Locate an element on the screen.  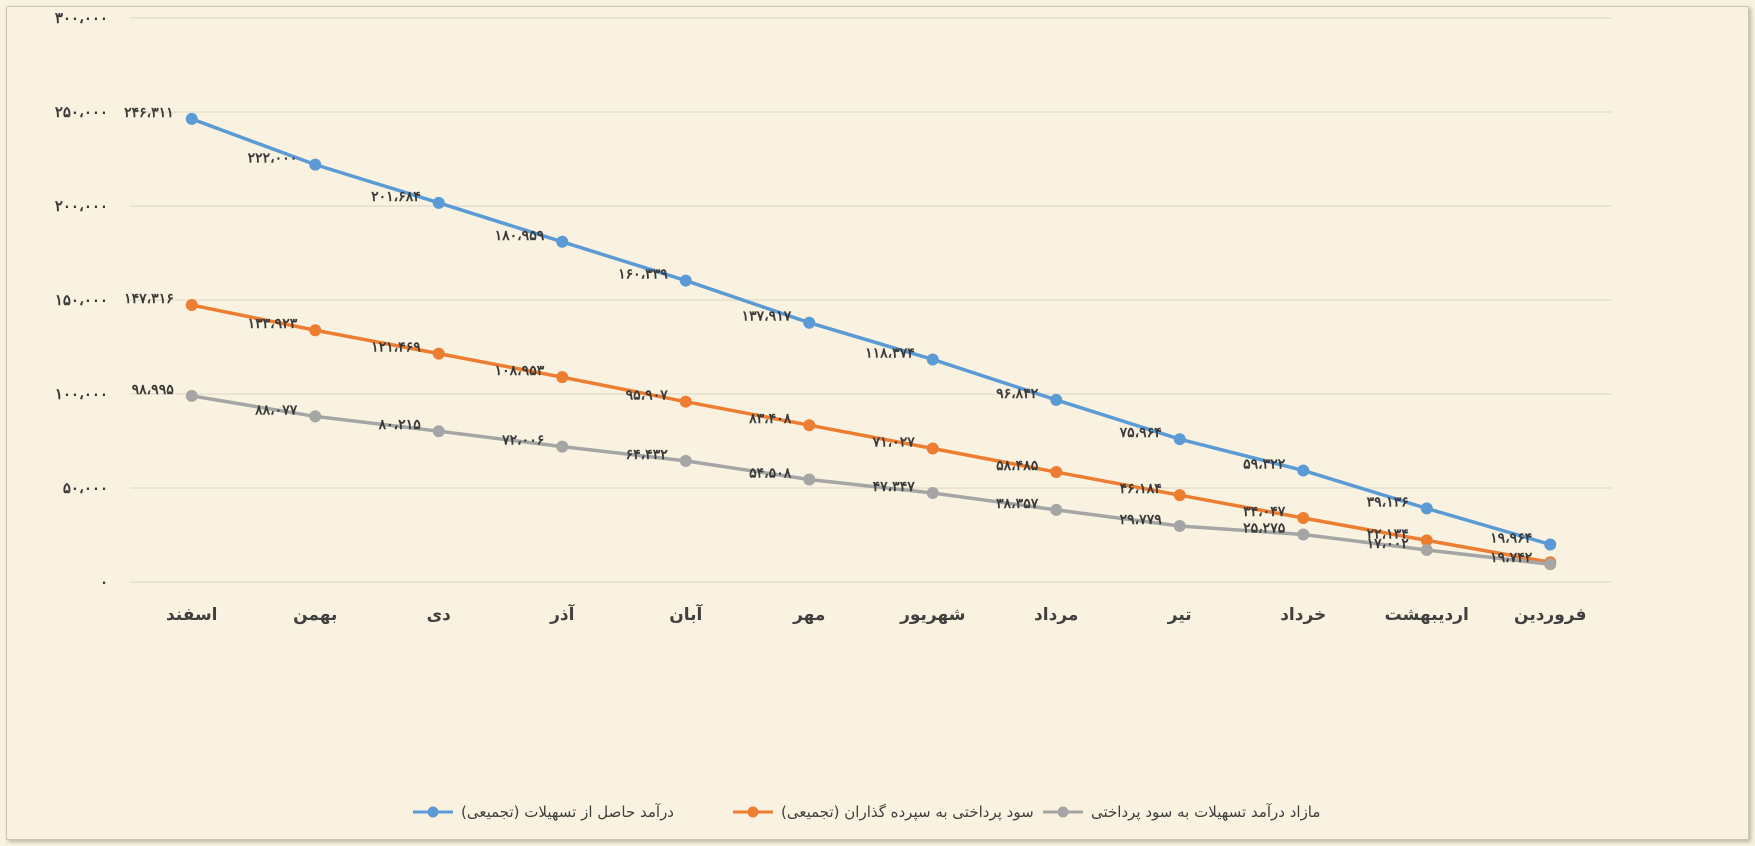
legend-label: درآمد حاصل از تسهیلات (تجمیعی) is located at coordinates (567, 812).